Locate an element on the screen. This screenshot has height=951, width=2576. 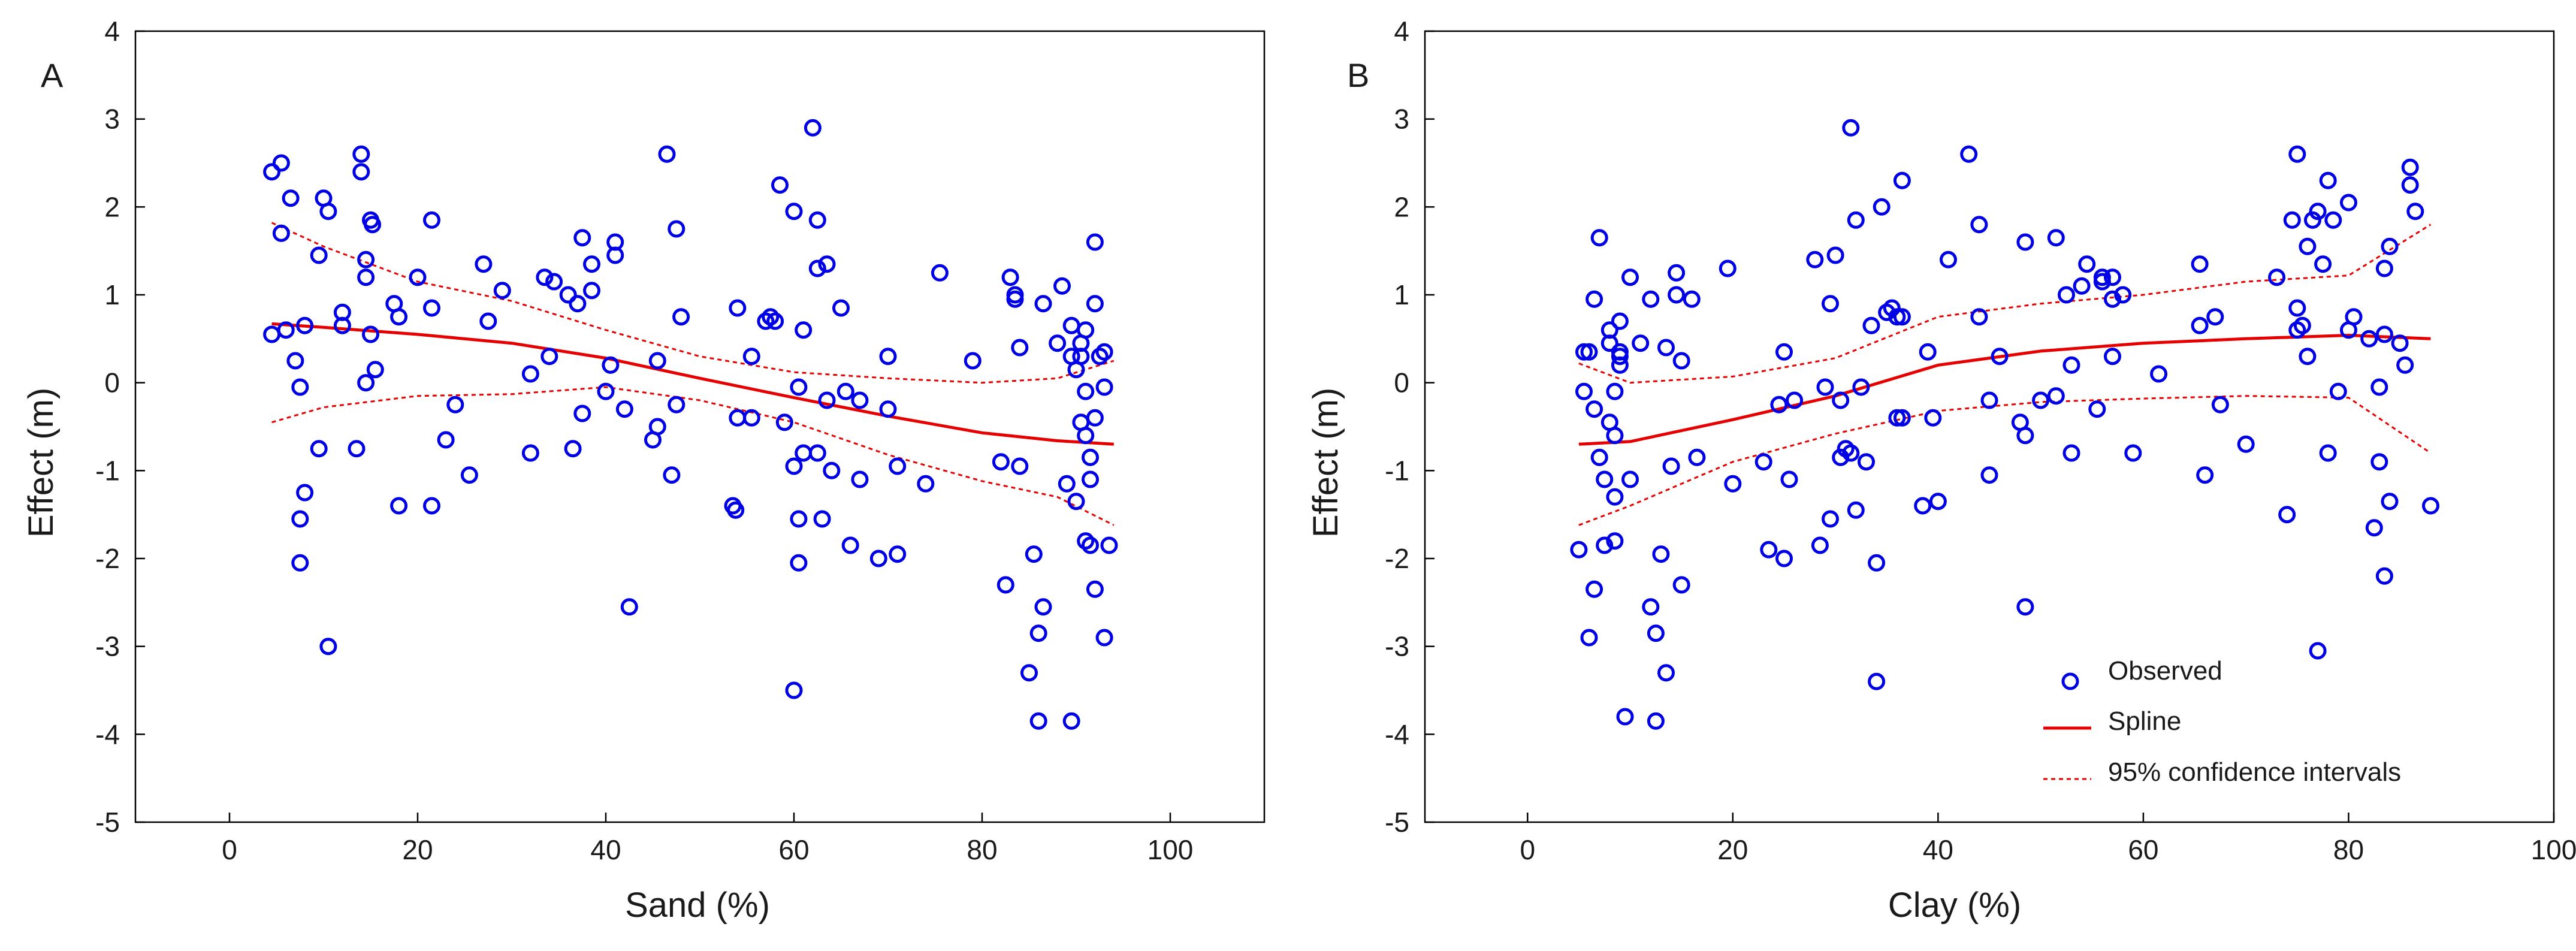
panel-a-x-tick-label: 80 is located at coordinates (982, 849).